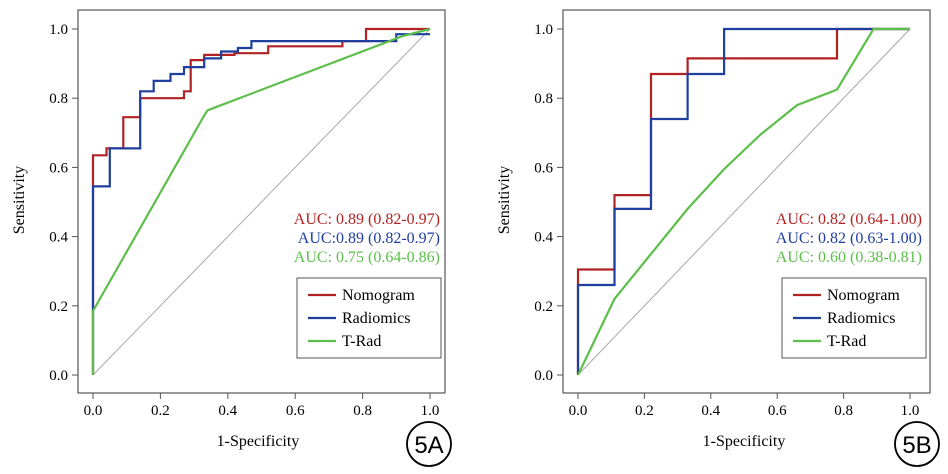  I want to click on panel-badge-5b: 5B, so click(917, 444).